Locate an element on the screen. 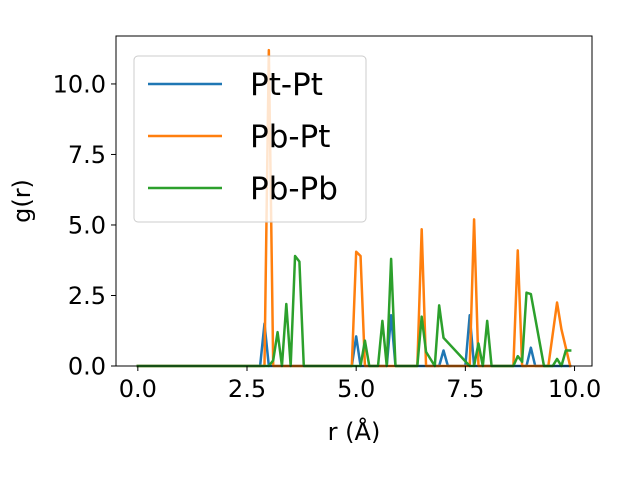 This screenshot has height=484, width=640. y-axis-label: g(r) is located at coordinates (22, 201).